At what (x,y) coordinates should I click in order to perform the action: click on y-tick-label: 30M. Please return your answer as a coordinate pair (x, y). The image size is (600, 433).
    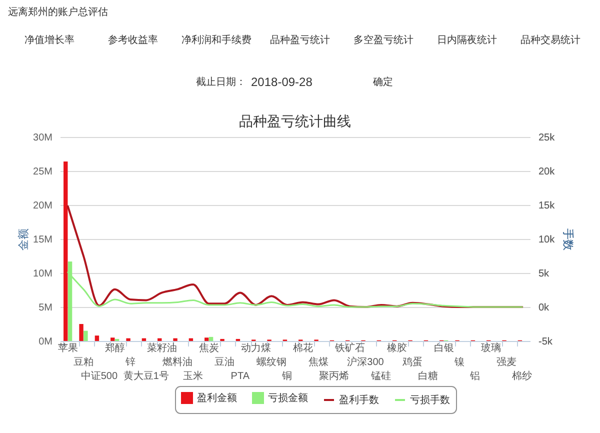
    Looking at the image, I should click on (42, 138).